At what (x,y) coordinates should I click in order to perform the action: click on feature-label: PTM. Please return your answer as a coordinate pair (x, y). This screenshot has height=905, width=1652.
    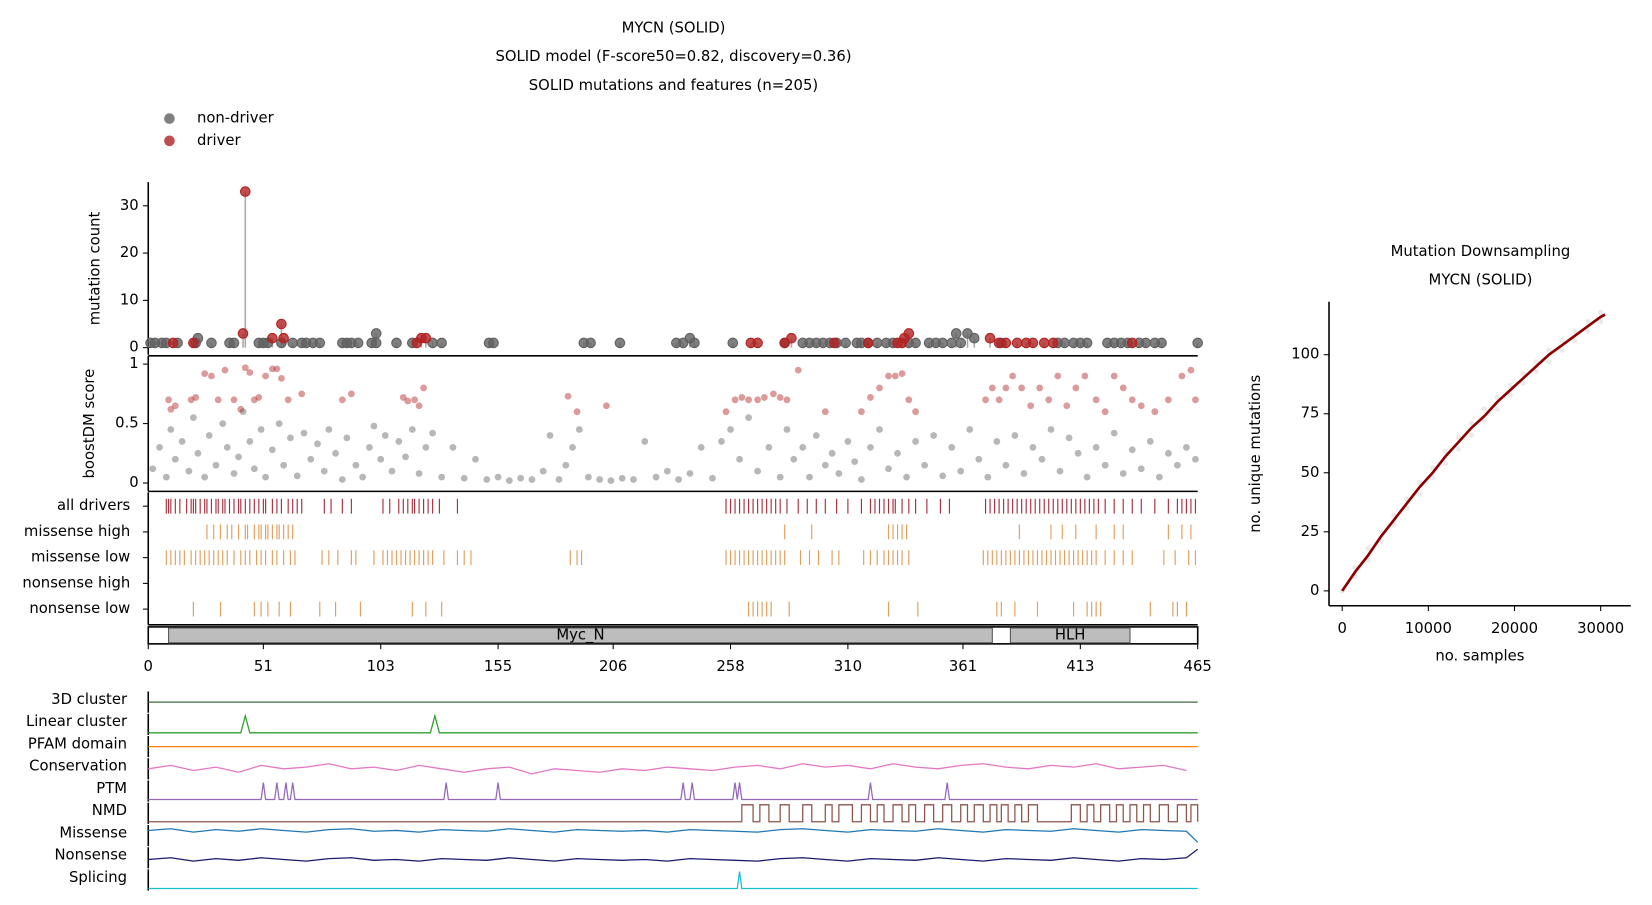
    Looking at the image, I should click on (111, 788).